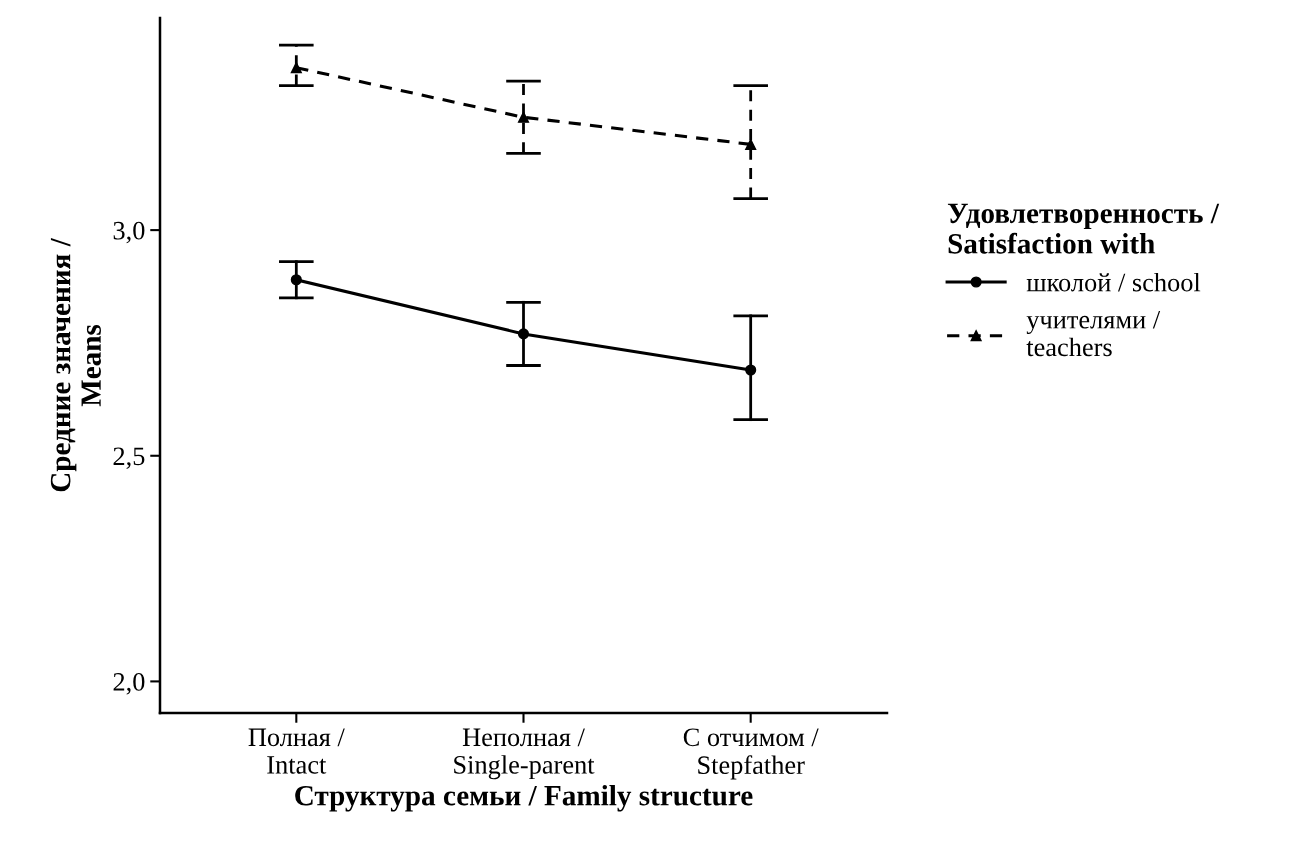  I want to click on x-tick-label: Неполная / Single-parent, so click(524, 754).